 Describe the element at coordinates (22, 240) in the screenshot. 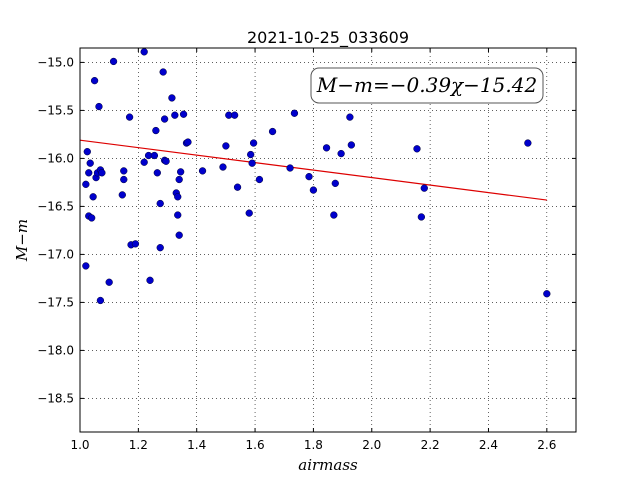

I see `y-axis-label: M−m` at that location.